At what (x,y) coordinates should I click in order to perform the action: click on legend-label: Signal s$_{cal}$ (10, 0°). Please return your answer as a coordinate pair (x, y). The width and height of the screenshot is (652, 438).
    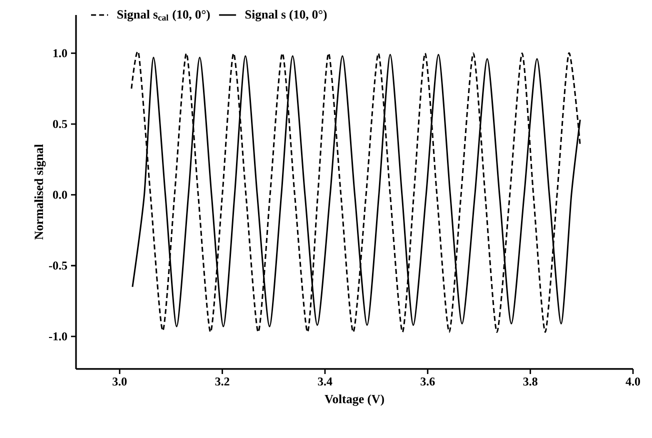
    Looking at the image, I should click on (163, 16).